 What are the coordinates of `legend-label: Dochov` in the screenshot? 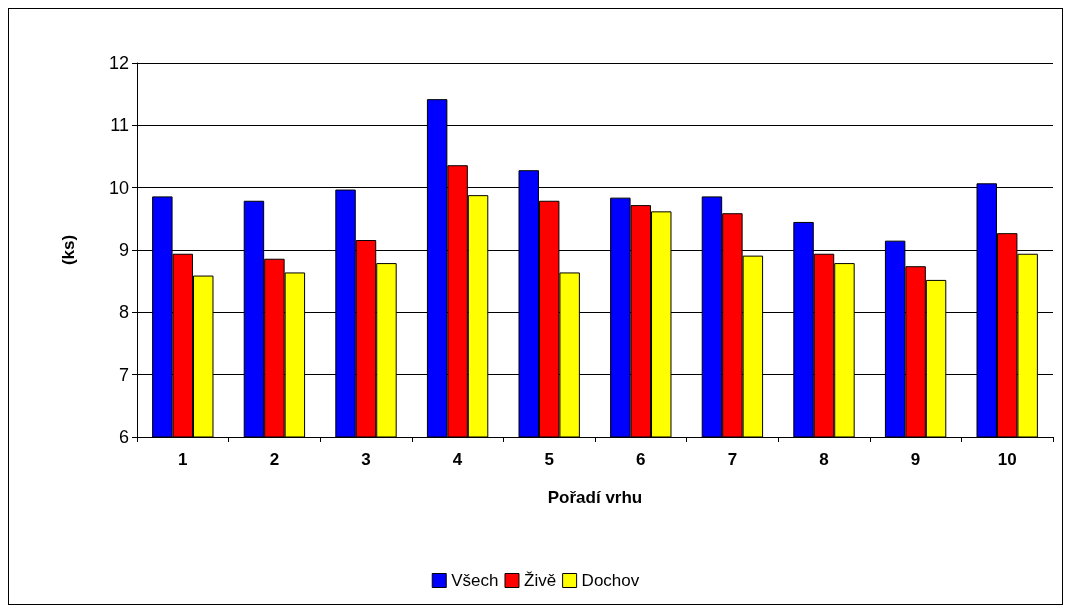 It's located at (610, 580).